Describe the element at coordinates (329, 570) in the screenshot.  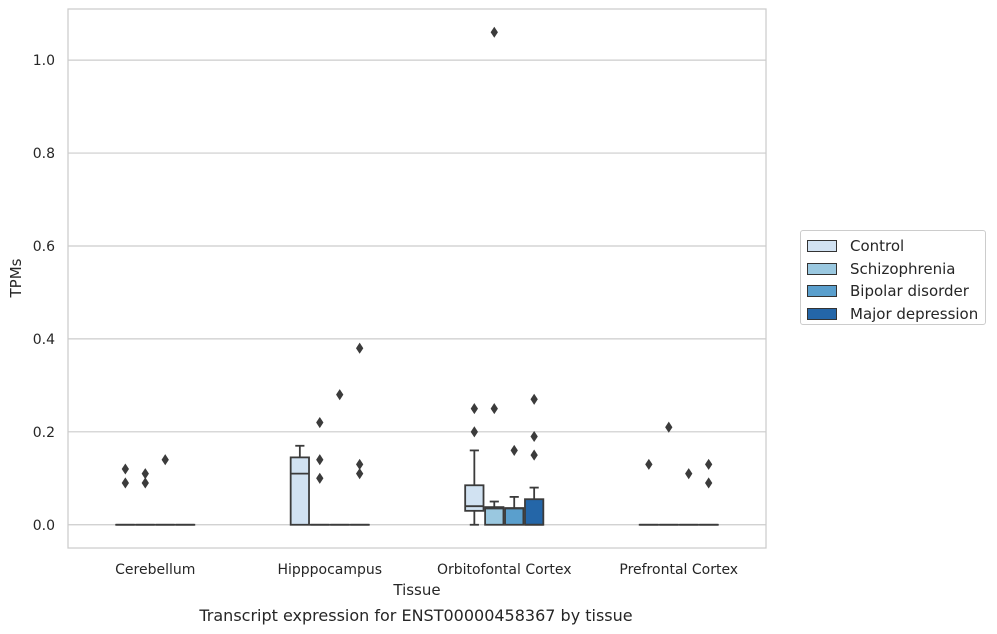
I see `x-tick-label: Hipppocampus` at that location.